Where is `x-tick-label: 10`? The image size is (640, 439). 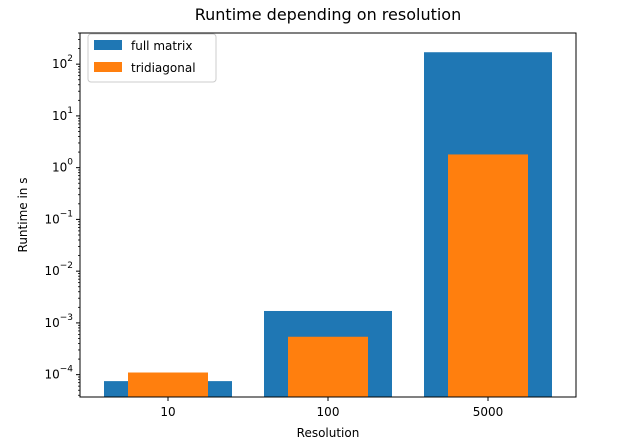 x-tick-label: 10 is located at coordinates (167, 412).